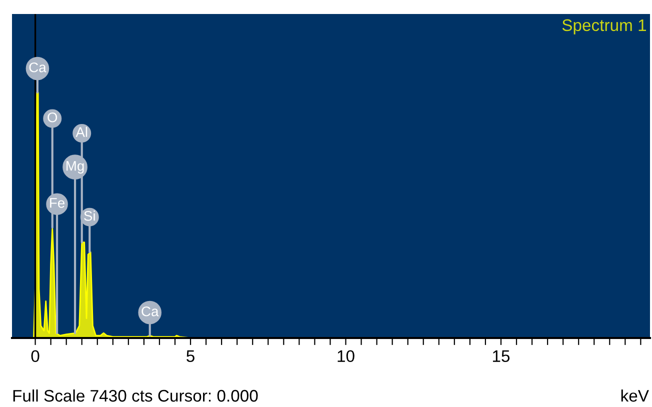 This screenshot has height=407, width=652. What do you see at coordinates (501, 356) in the screenshot?
I see `x-tick-label: 15` at bounding box center [501, 356].